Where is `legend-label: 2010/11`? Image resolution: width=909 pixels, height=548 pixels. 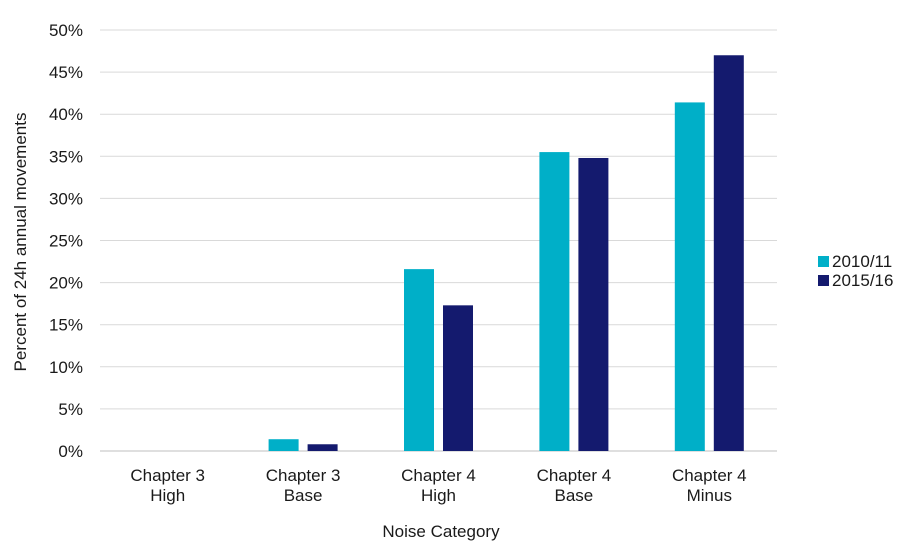
legend-label: 2010/11 is located at coordinates (862, 261).